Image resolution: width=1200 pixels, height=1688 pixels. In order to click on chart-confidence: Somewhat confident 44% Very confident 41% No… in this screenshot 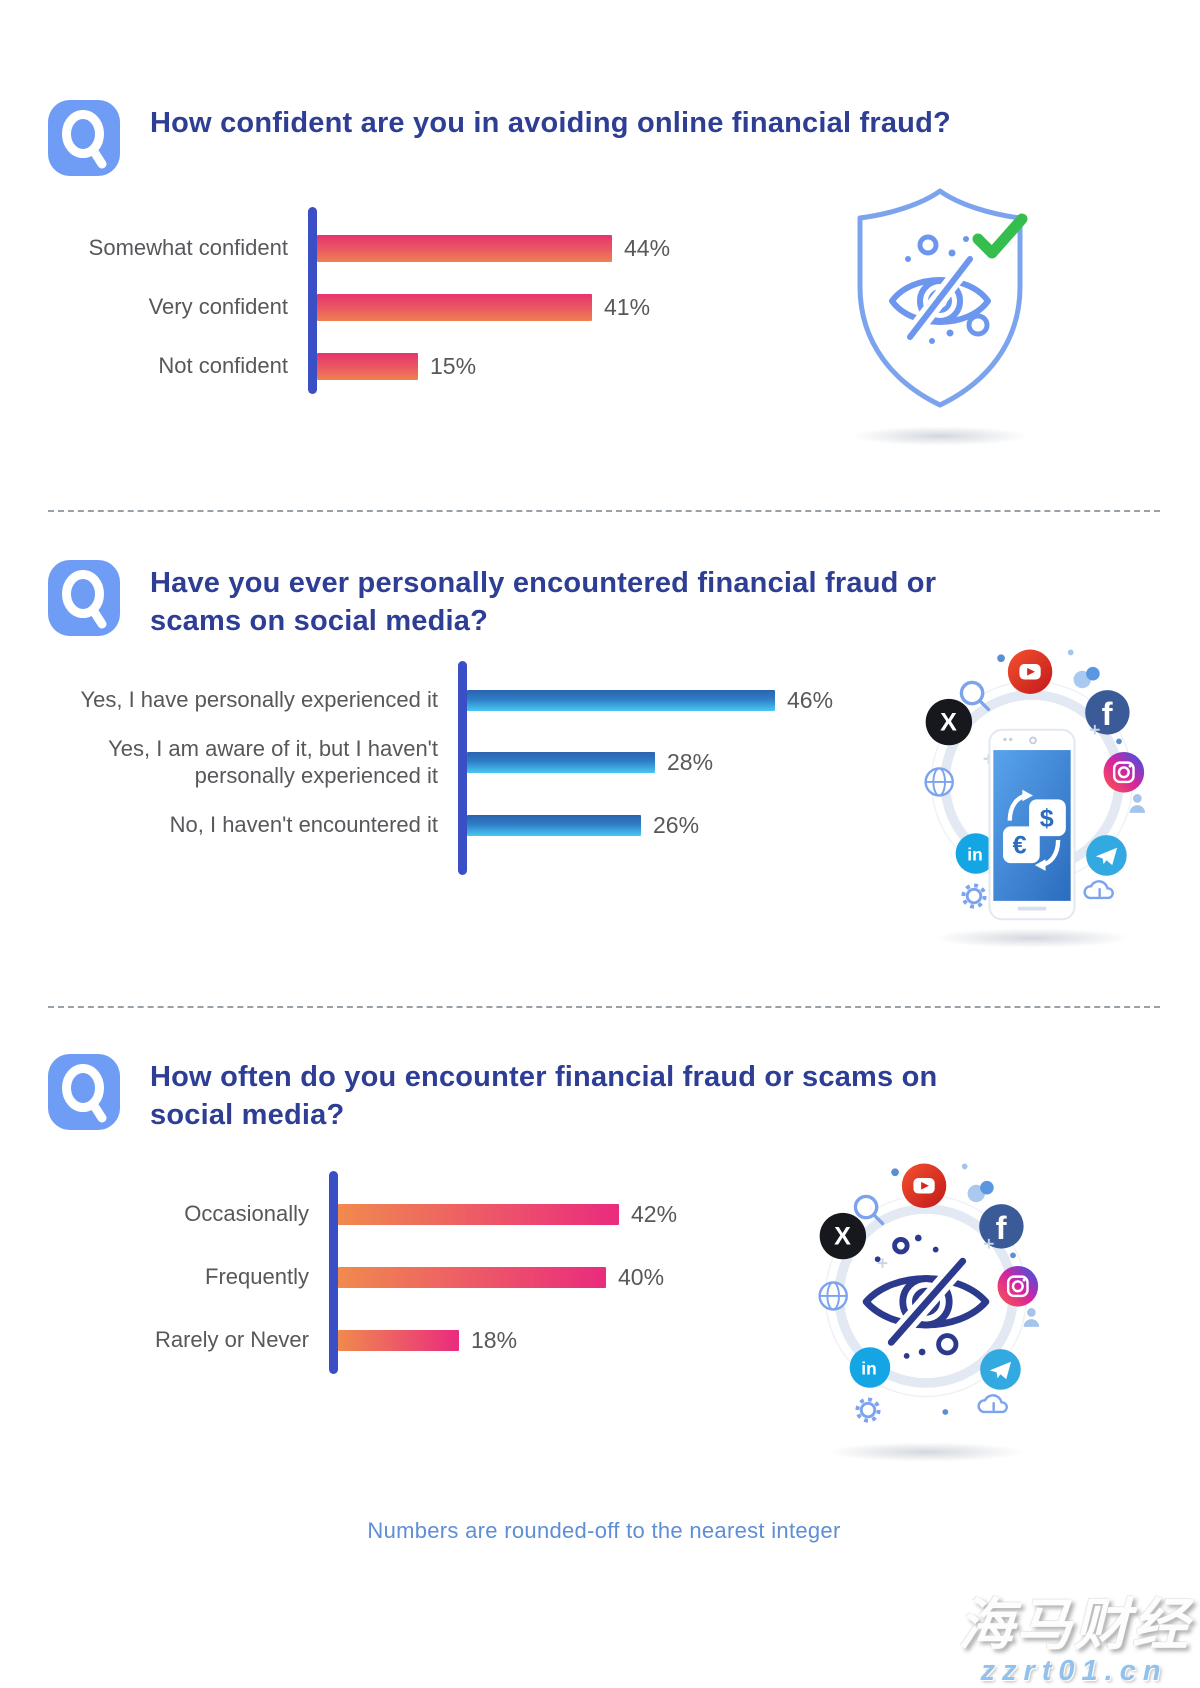, I will do `click(444, 309)`.